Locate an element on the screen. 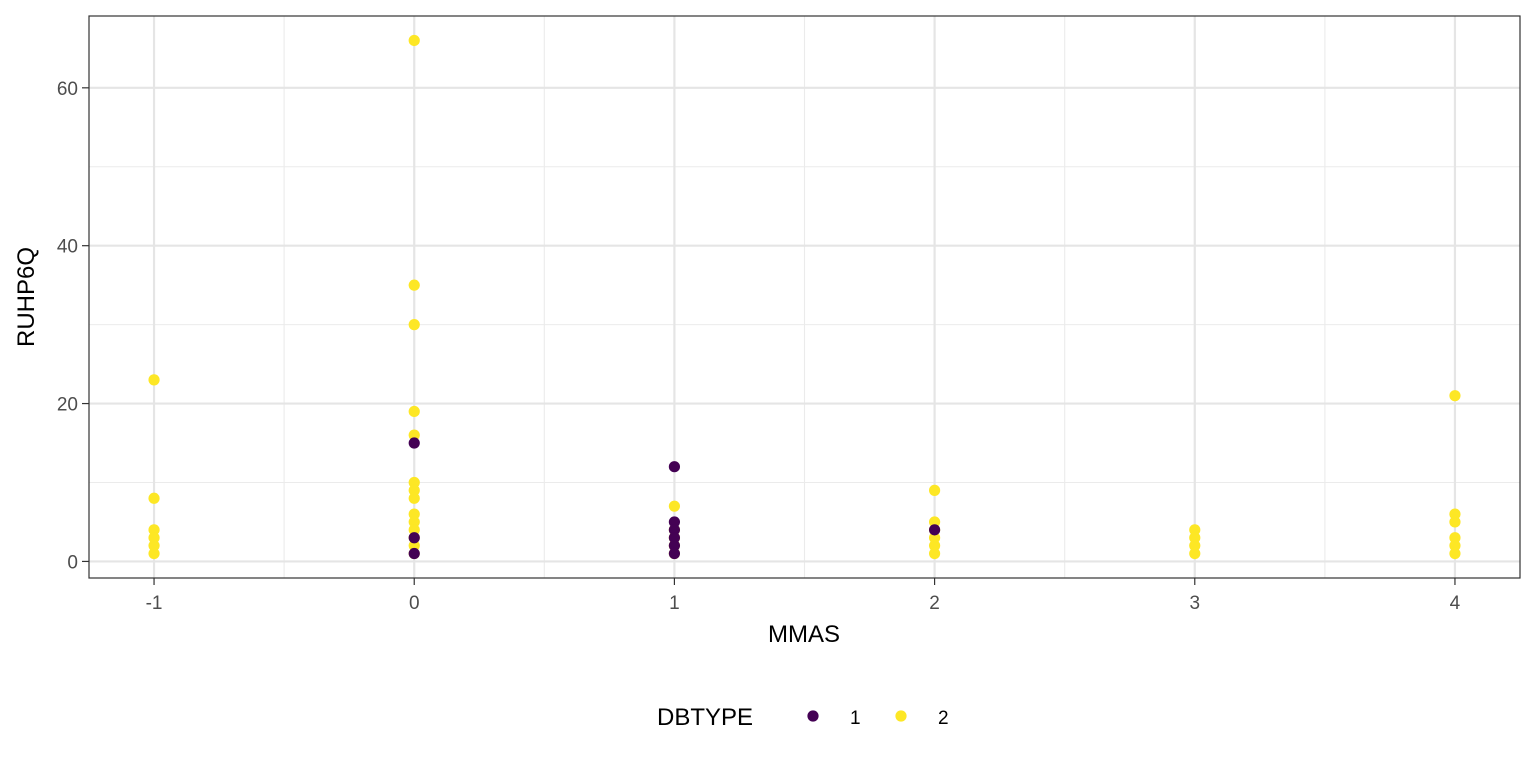  legend-title: DBTYPE is located at coordinates (705, 717).